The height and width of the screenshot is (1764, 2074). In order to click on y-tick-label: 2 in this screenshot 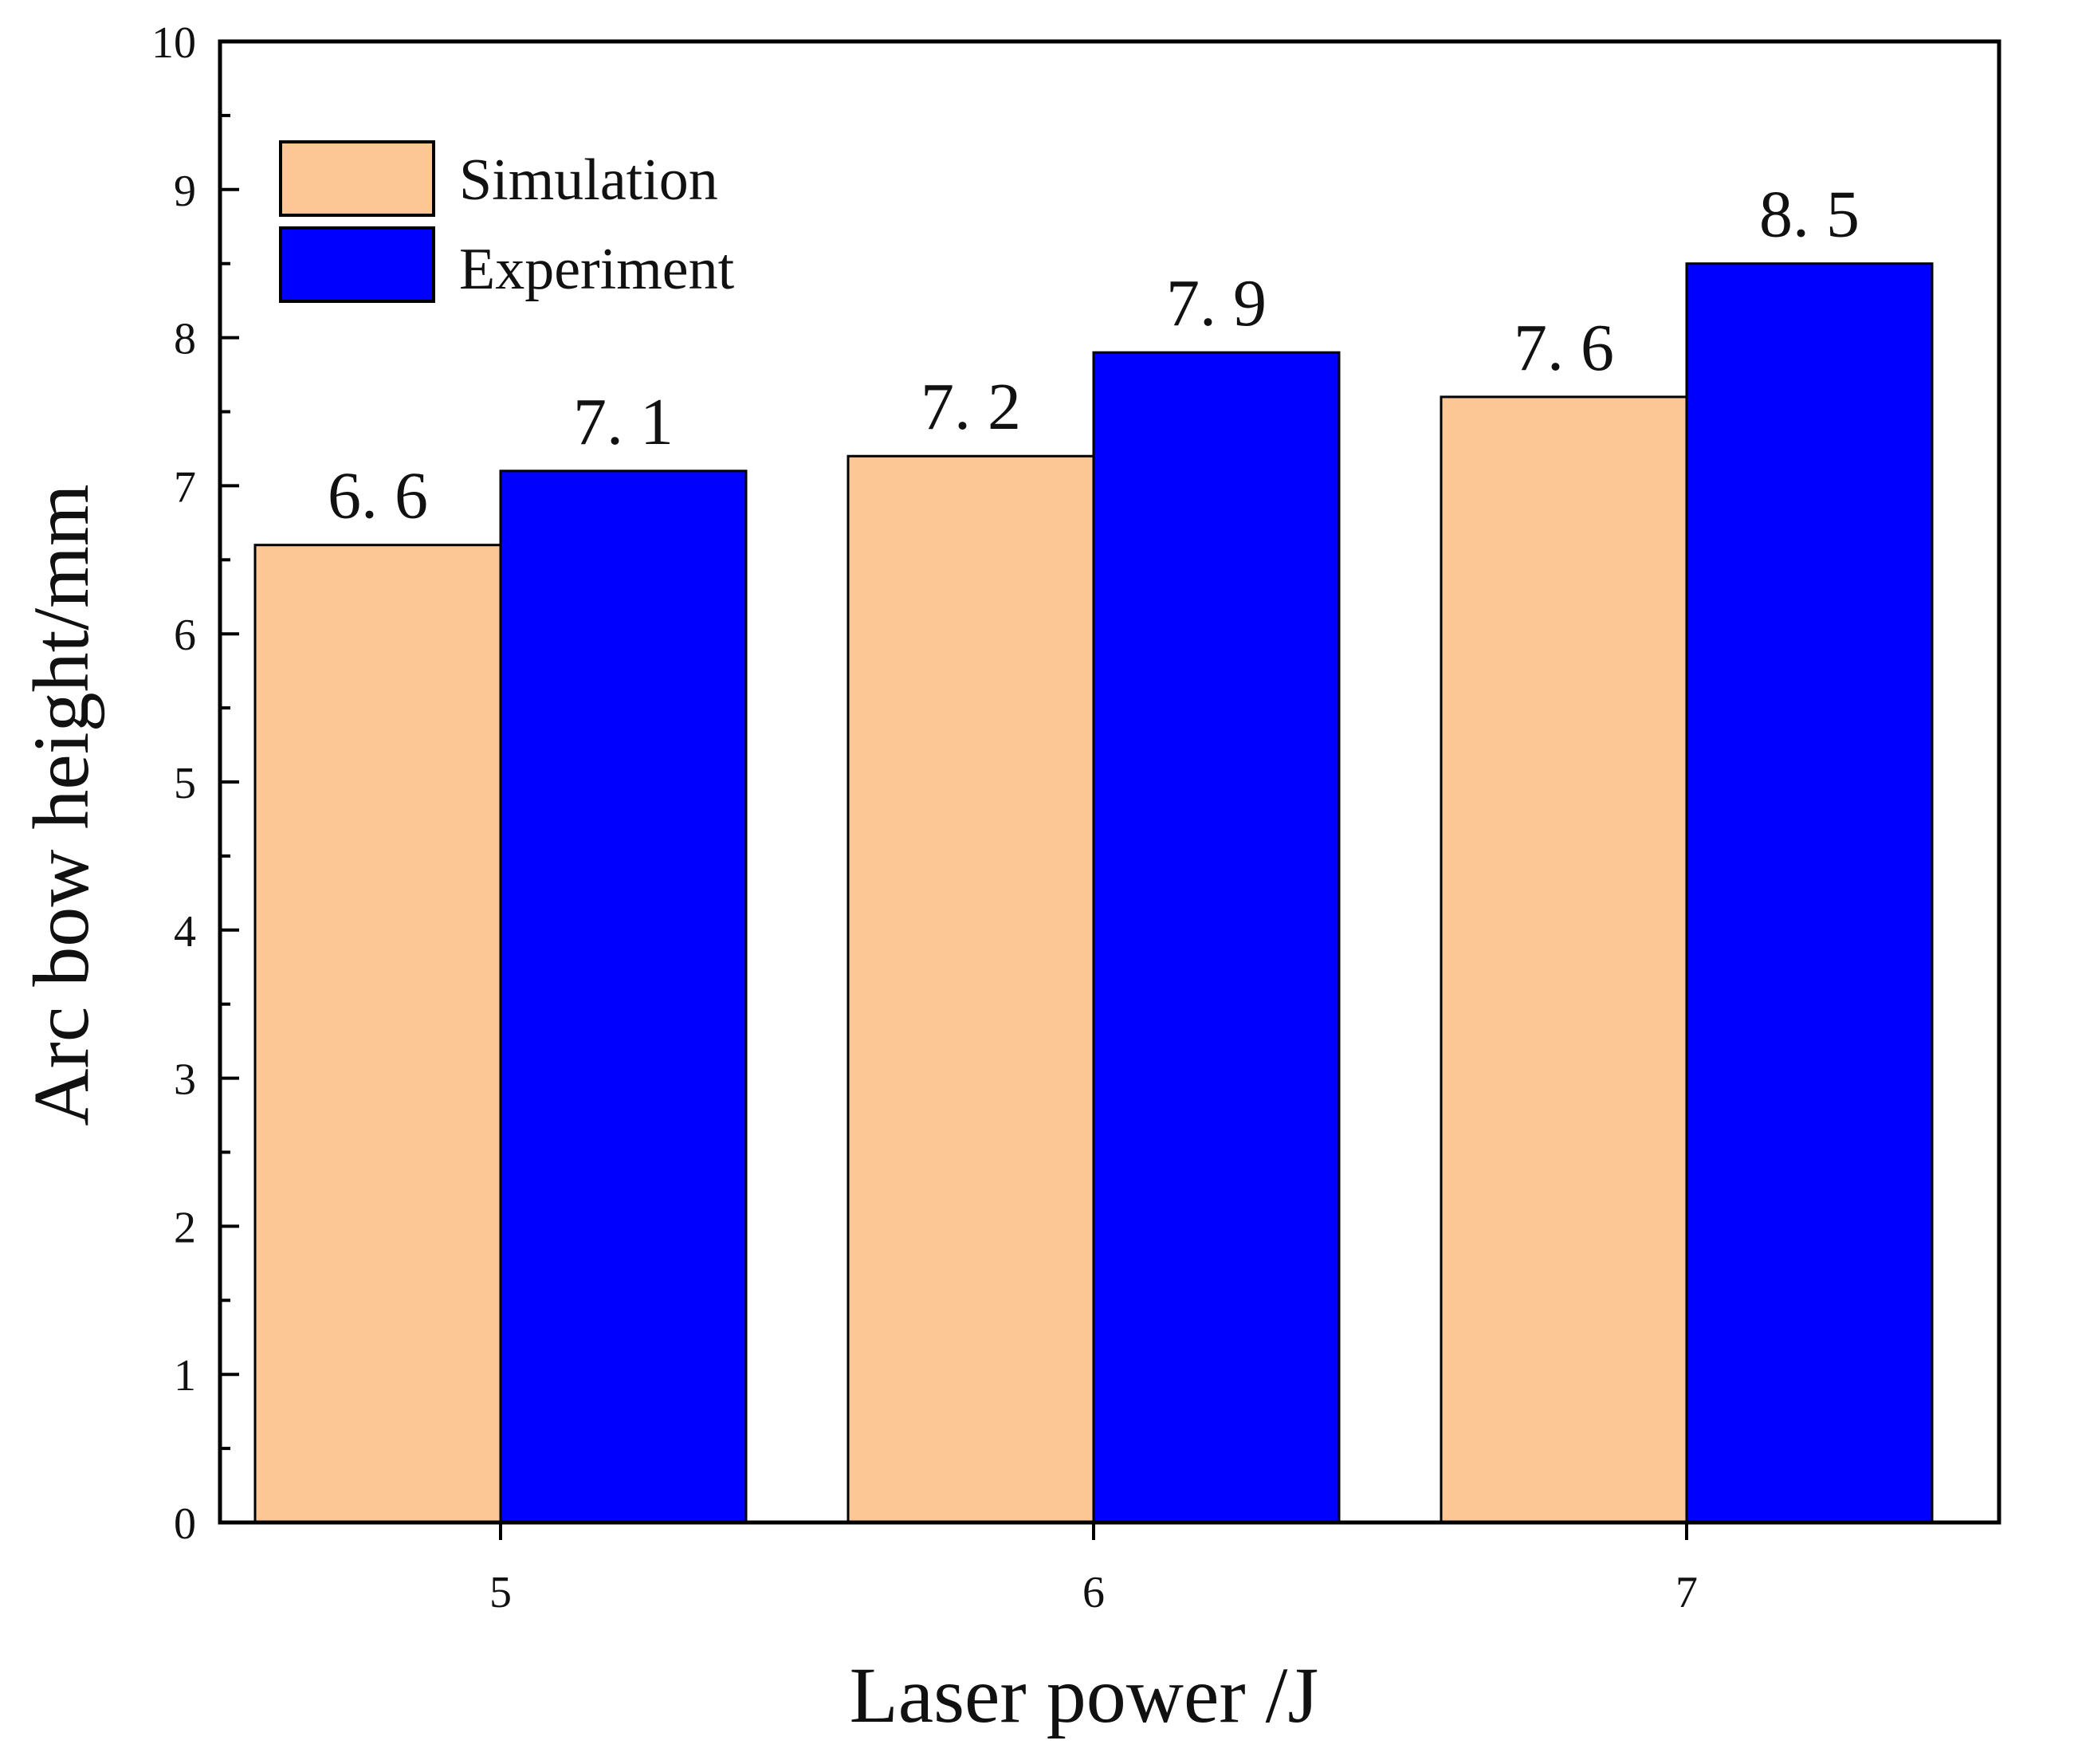, I will do `click(185, 1227)`.